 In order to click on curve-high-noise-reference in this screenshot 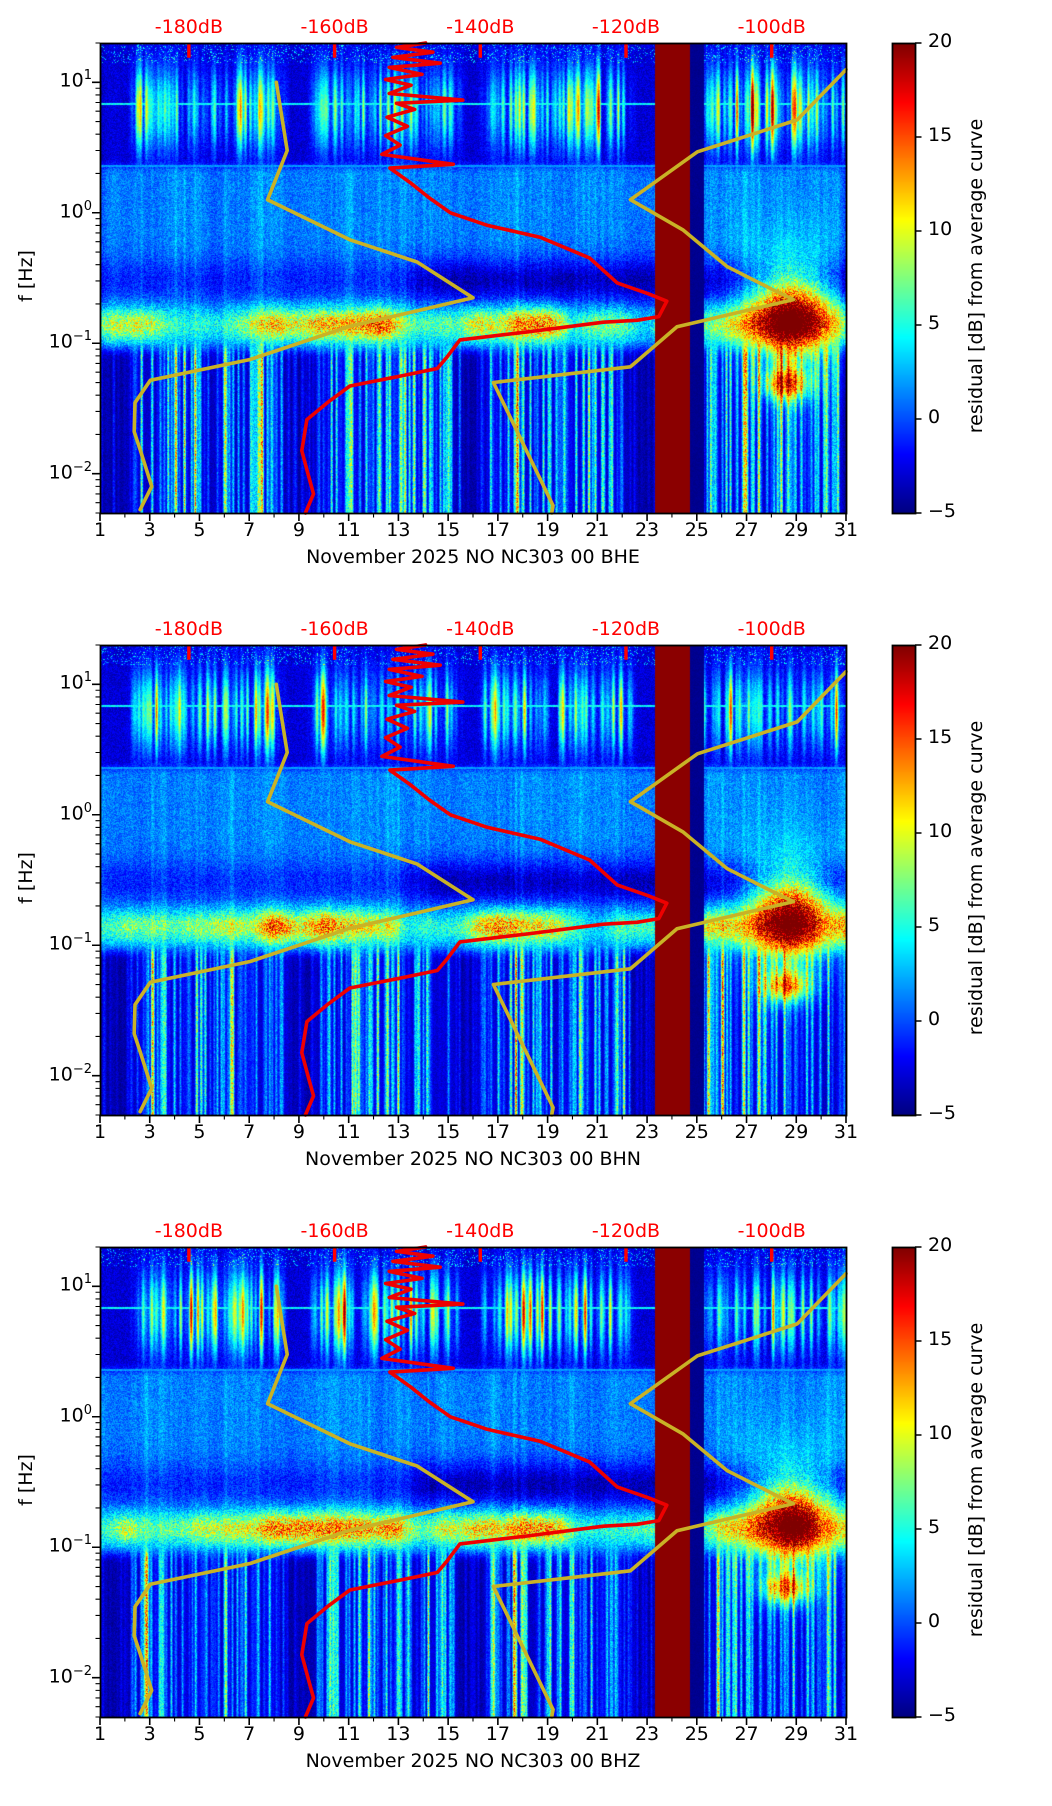, I will do `click(669, 893)`.